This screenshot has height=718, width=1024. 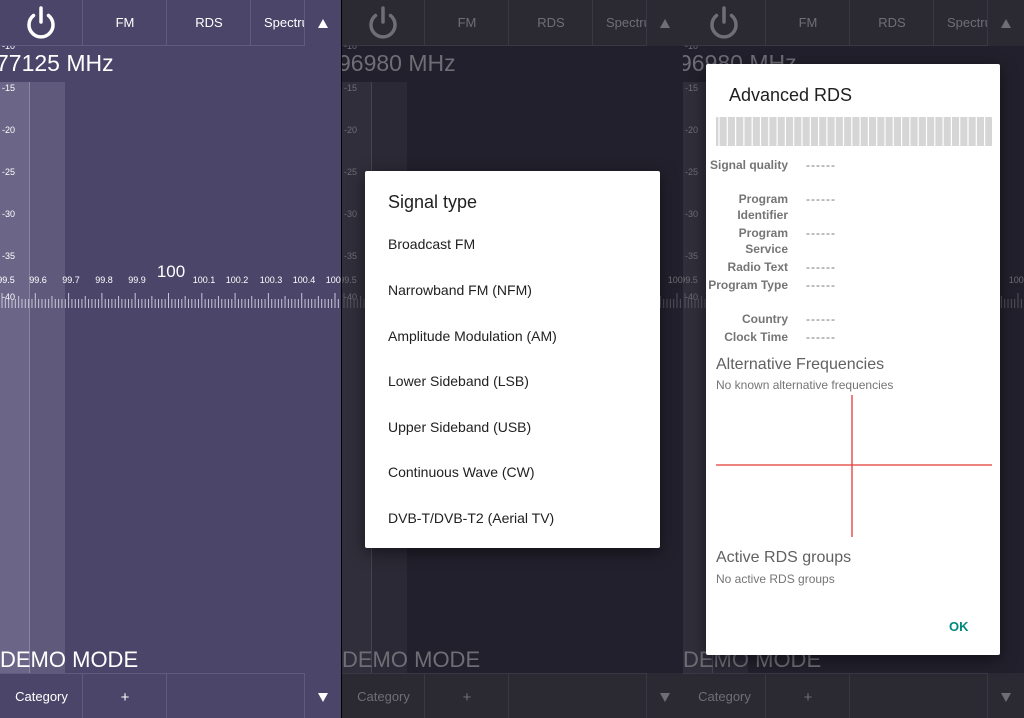 What do you see at coordinates (170, 300) in the screenshot?
I see `ruler` at bounding box center [170, 300].